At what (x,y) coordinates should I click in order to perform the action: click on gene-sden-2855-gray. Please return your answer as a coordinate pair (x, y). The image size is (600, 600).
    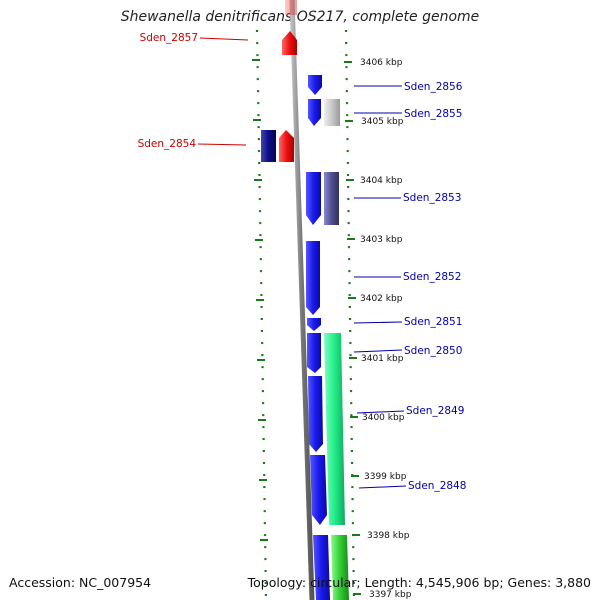
    Looking at the image, I should click on (332, 112).